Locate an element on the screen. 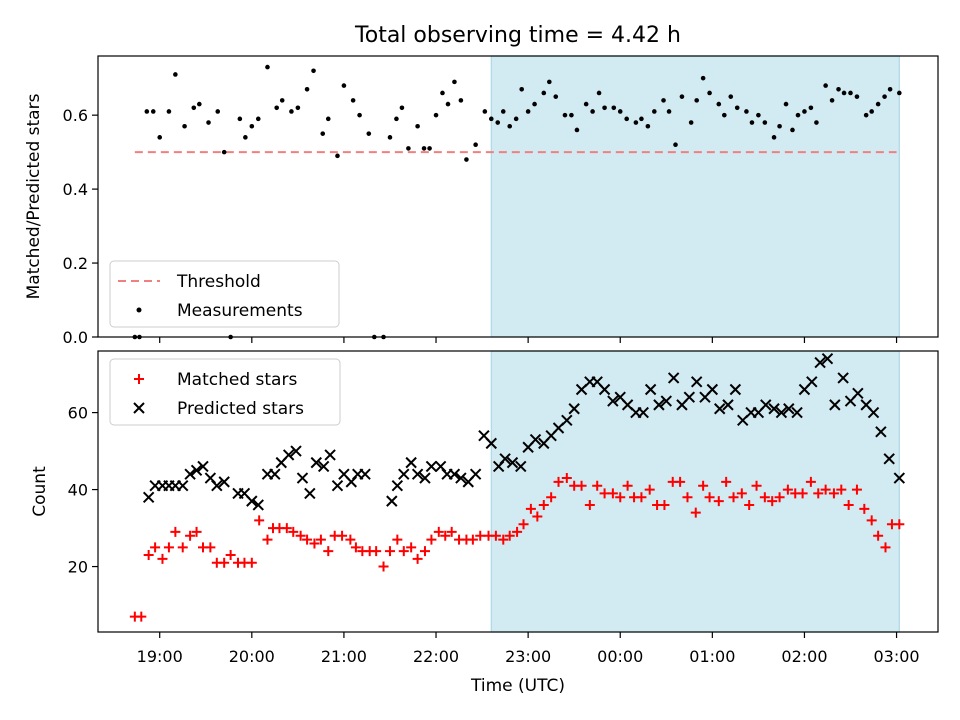 Image resolution: width=960 pixels, height=720 pixels. y-tick-label: 20 is located at coordinates (78, 567).